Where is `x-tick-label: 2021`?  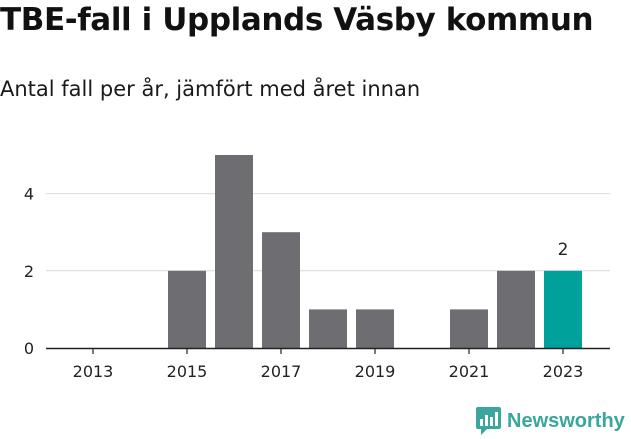 x-tick-label: 2021 is located at coordinates (469, 371).